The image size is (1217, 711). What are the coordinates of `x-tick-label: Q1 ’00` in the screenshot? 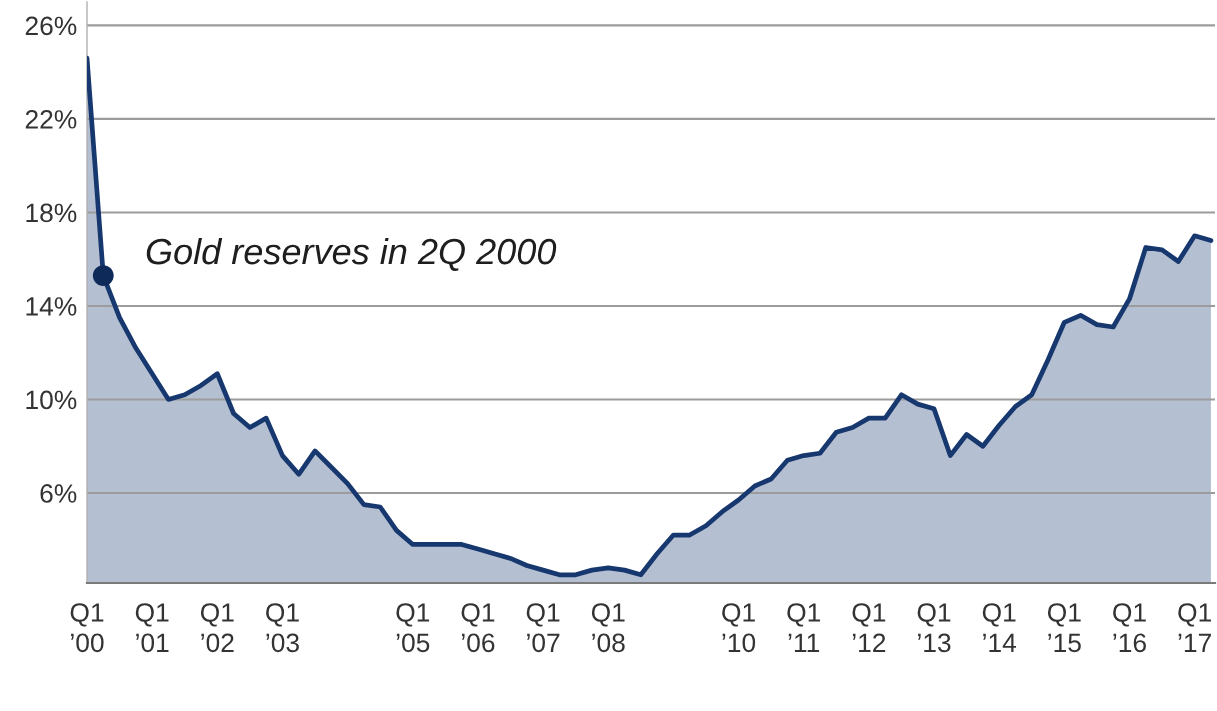 It's located at (87, 628).